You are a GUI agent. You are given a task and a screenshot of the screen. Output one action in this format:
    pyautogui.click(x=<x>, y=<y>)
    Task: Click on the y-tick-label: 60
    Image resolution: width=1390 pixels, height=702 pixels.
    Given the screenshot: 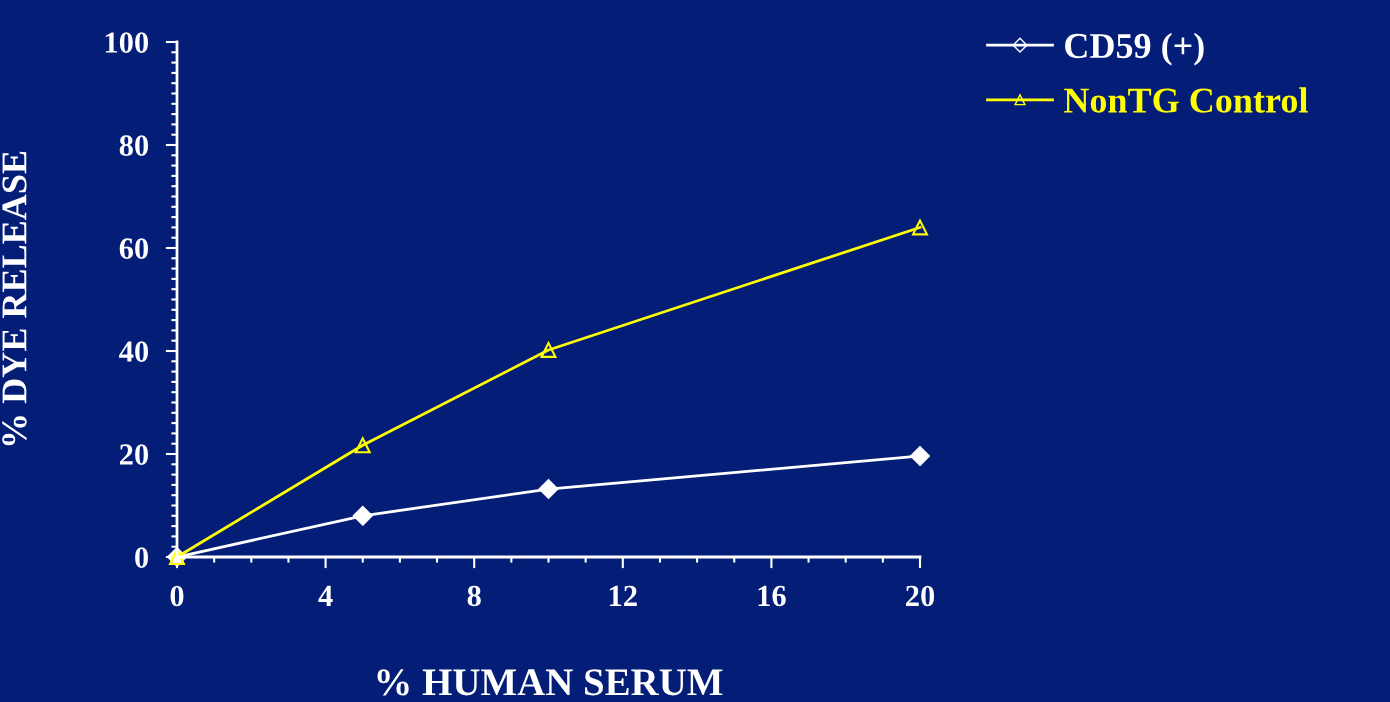 What is the action you would take?
    pyautogui.click(x=134, y=248)
    